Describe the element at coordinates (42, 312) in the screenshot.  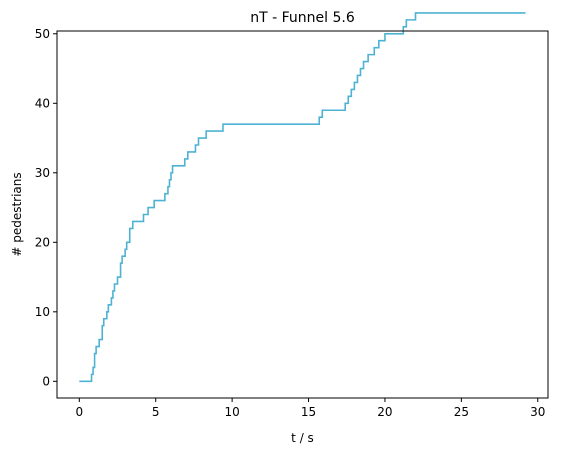
I see `y-tick-label: 10` at that location.